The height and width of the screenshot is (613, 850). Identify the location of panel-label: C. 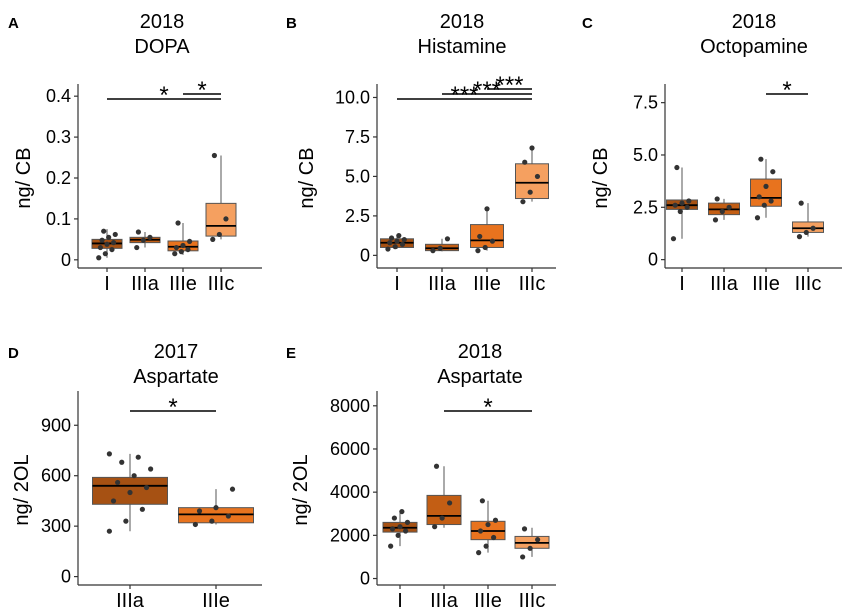
(587, 23).